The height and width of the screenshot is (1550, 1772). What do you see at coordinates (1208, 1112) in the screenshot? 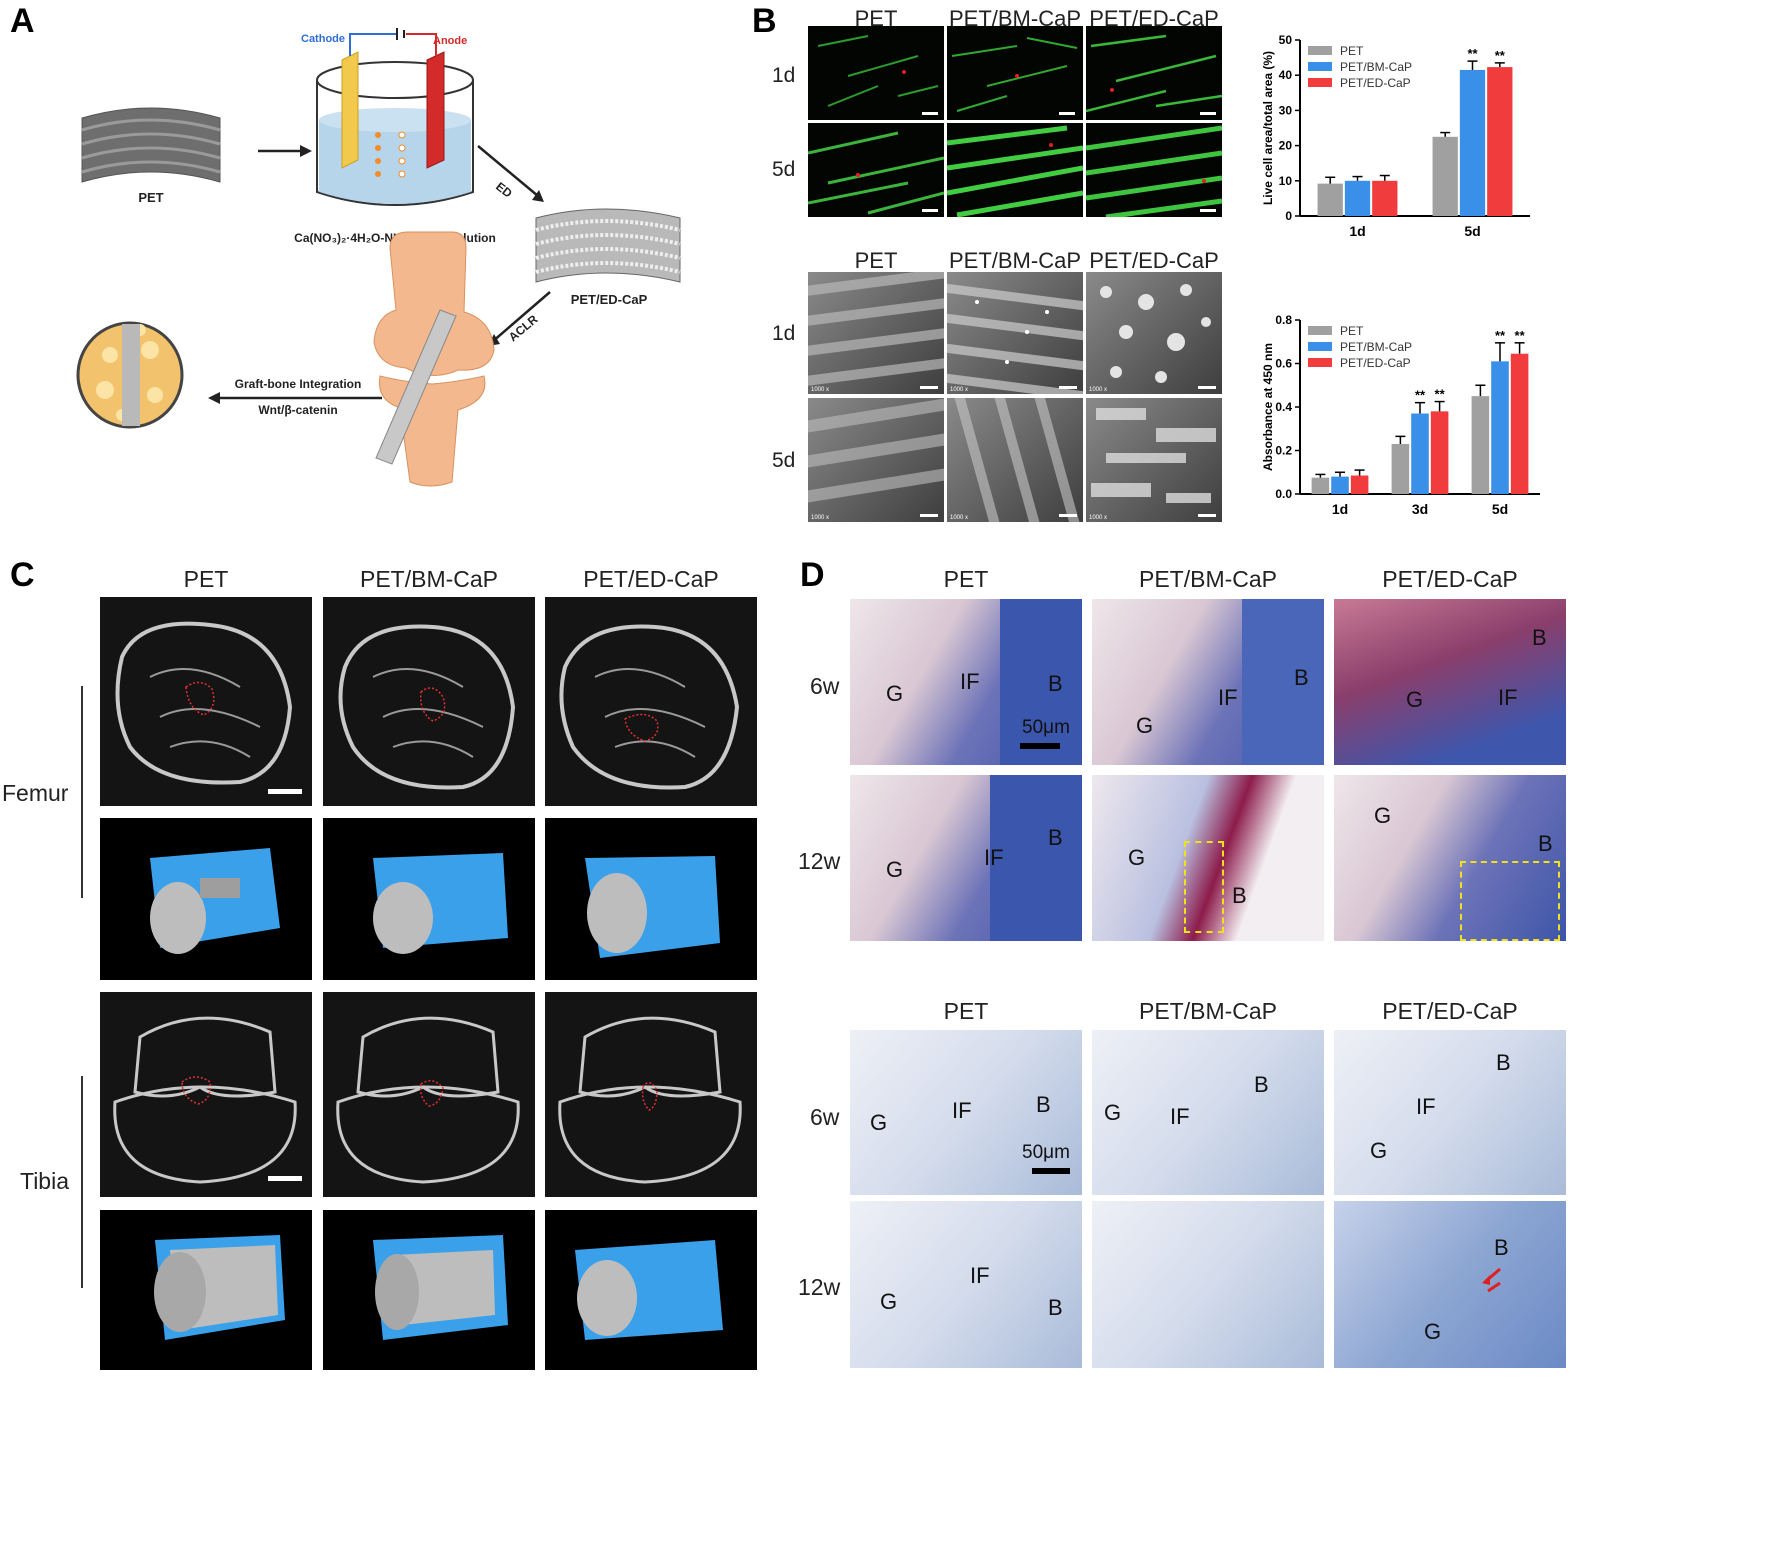
I see `toluidine-bm-6w: G IF B` at bounding box center [1208, 1112].